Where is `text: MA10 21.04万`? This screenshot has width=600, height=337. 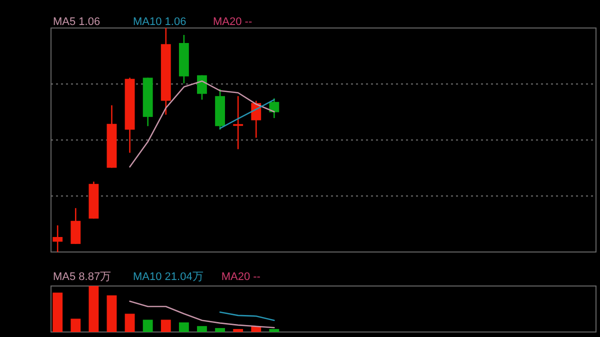
text: MA10 21.04万 is located at coordinates (168, 277).